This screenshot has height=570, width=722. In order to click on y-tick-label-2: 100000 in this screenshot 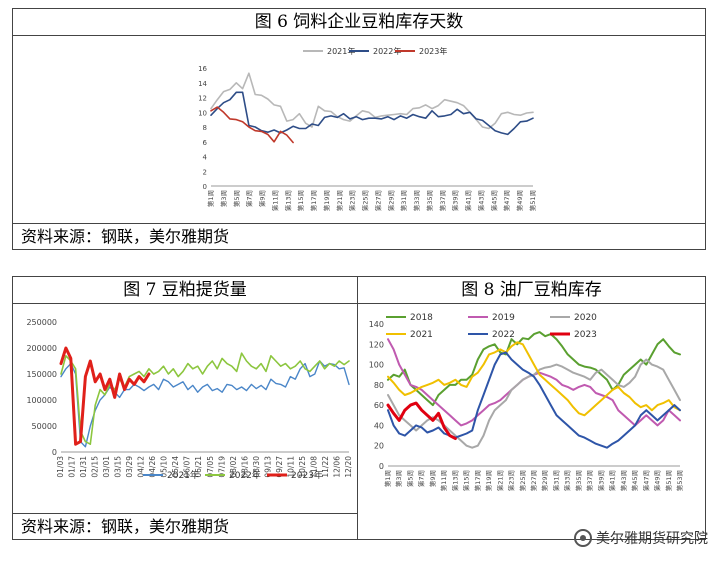, I will do `click(41, 400)`.